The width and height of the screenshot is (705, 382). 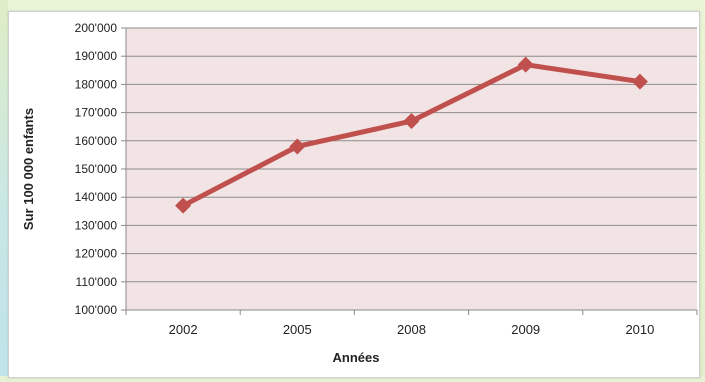 I want to click on y-tick-label: 160'000, so click(x=96, y=141).